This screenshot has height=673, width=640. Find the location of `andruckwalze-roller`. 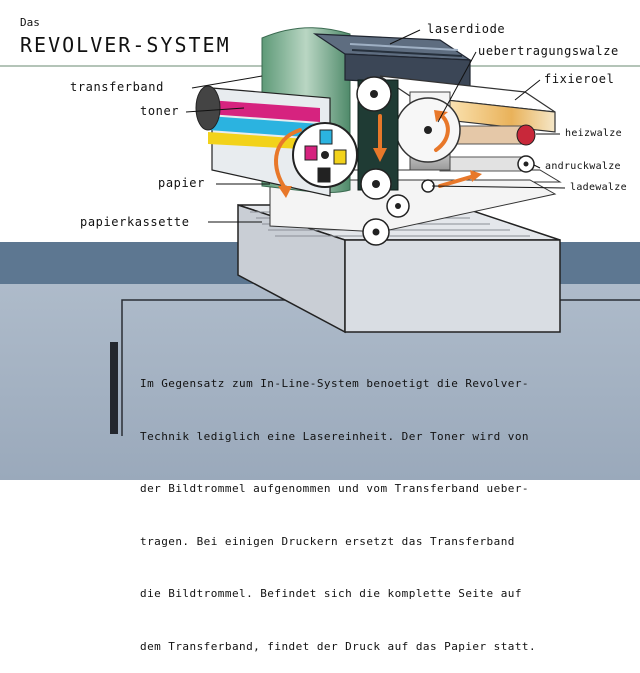

andruckwalze-roller is located at coordinates (487, 164).